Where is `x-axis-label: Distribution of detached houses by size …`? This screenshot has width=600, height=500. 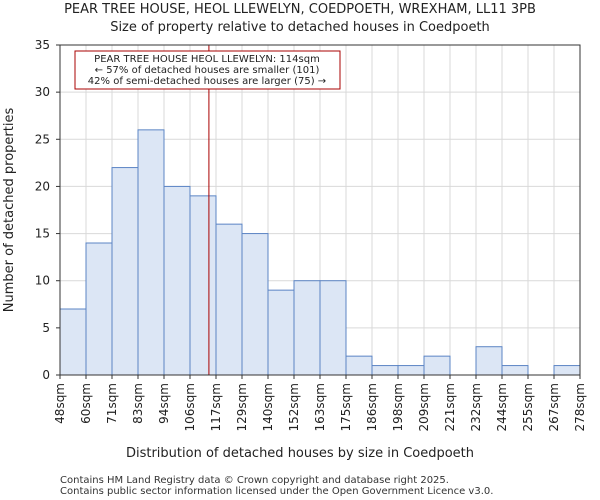 x-axis-label: Distribution of detached houses by size … is located at coordinates (300, 453).